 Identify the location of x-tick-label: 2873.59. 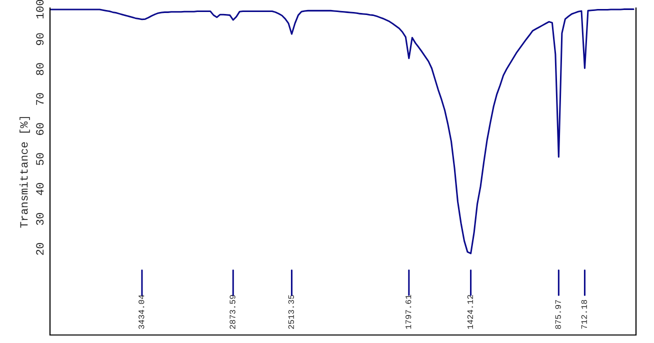
(233, 312).